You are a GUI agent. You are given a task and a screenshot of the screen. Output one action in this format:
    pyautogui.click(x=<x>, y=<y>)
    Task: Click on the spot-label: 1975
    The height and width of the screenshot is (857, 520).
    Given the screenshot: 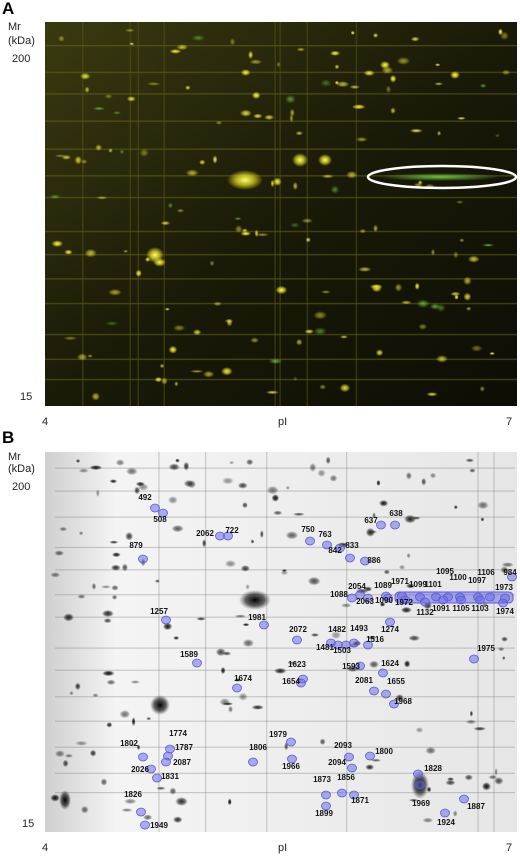 What is the action you would take?
    pyautogui.click(x=486, y=648)
    